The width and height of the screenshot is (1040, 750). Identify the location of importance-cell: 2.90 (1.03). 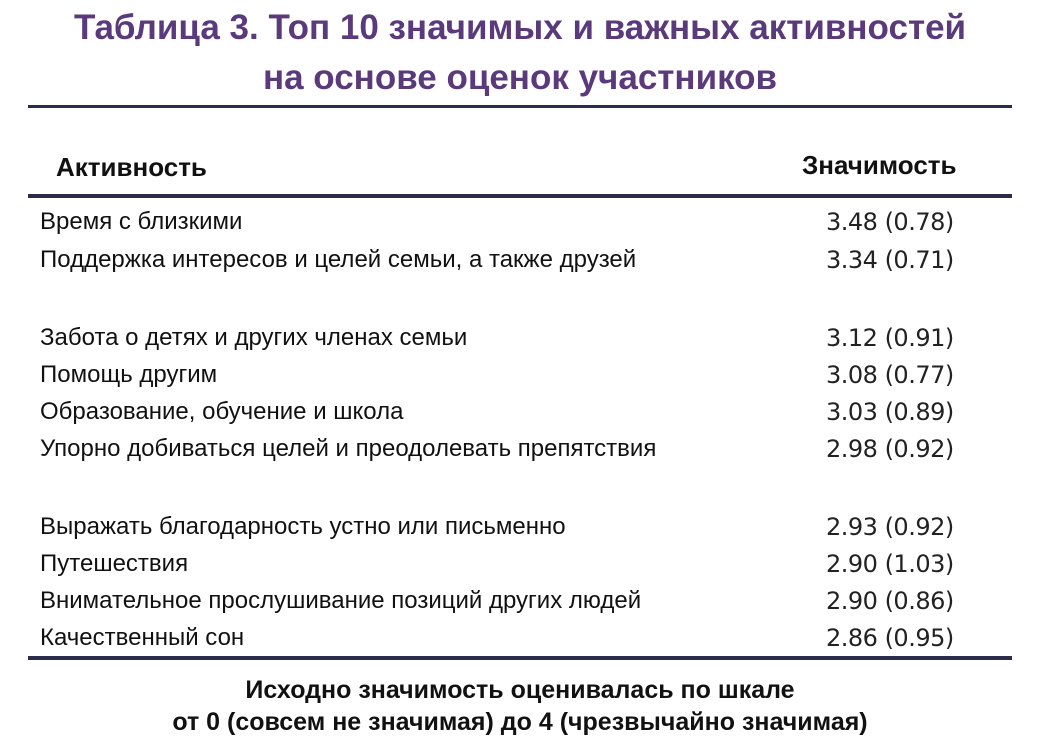
(890, 564).